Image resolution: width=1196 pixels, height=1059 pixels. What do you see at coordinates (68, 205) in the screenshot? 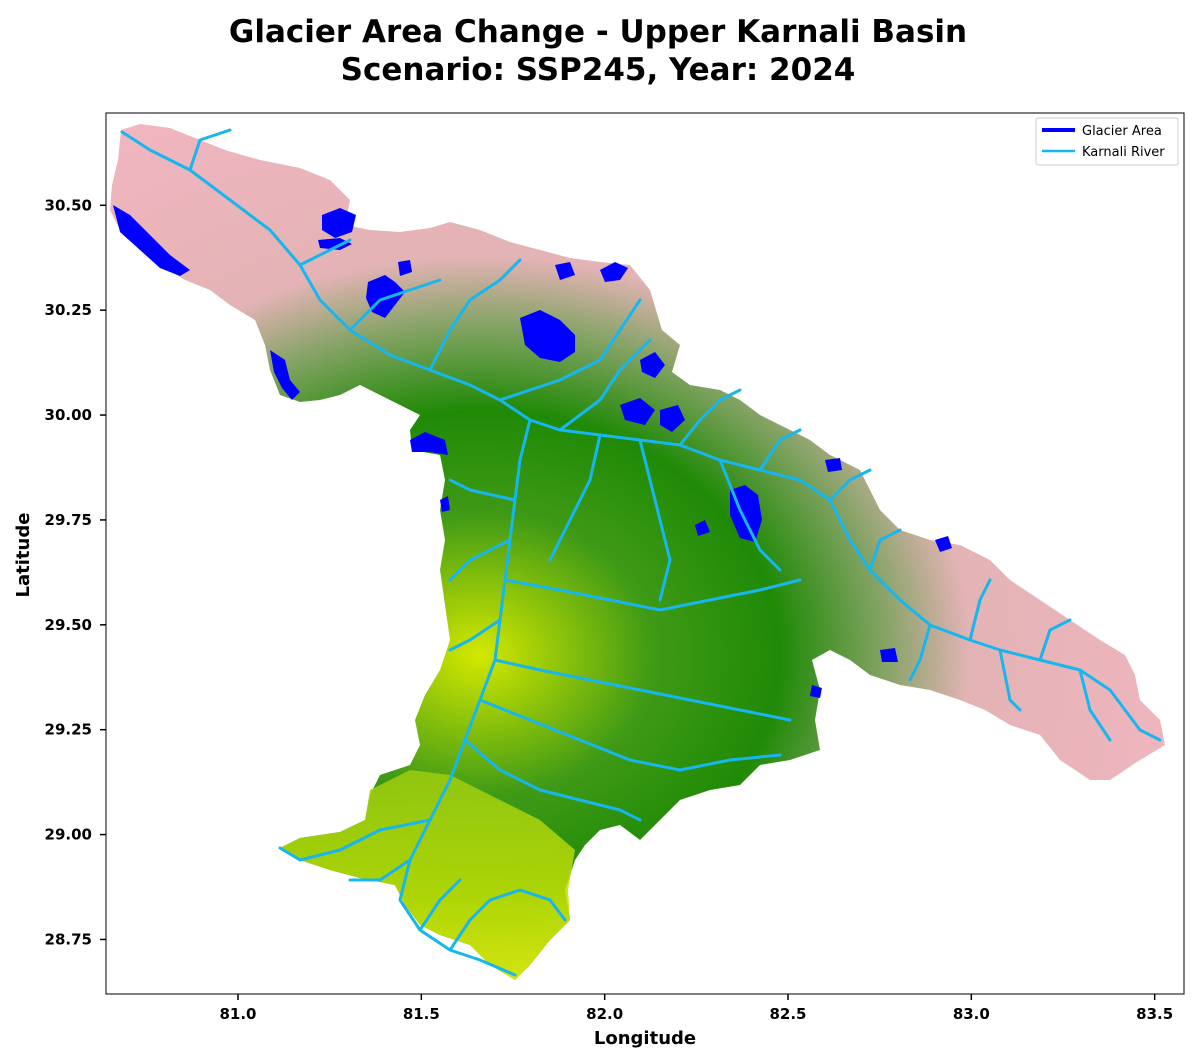
I see `y-tick-label: 30.50` at bounding box center [68, 205].